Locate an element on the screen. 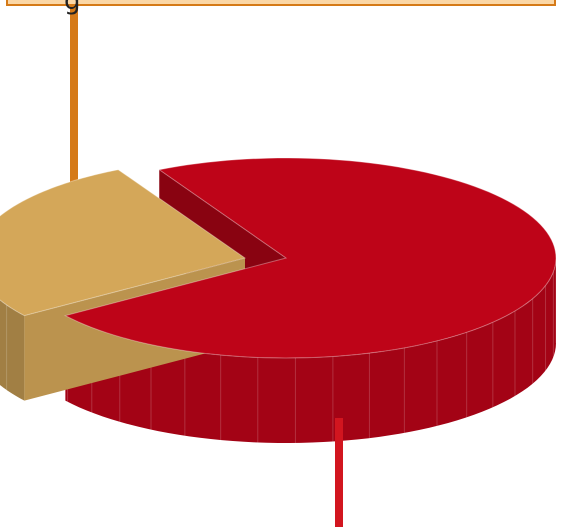  slice-callout-label: g is located at coordinates (72, 8).